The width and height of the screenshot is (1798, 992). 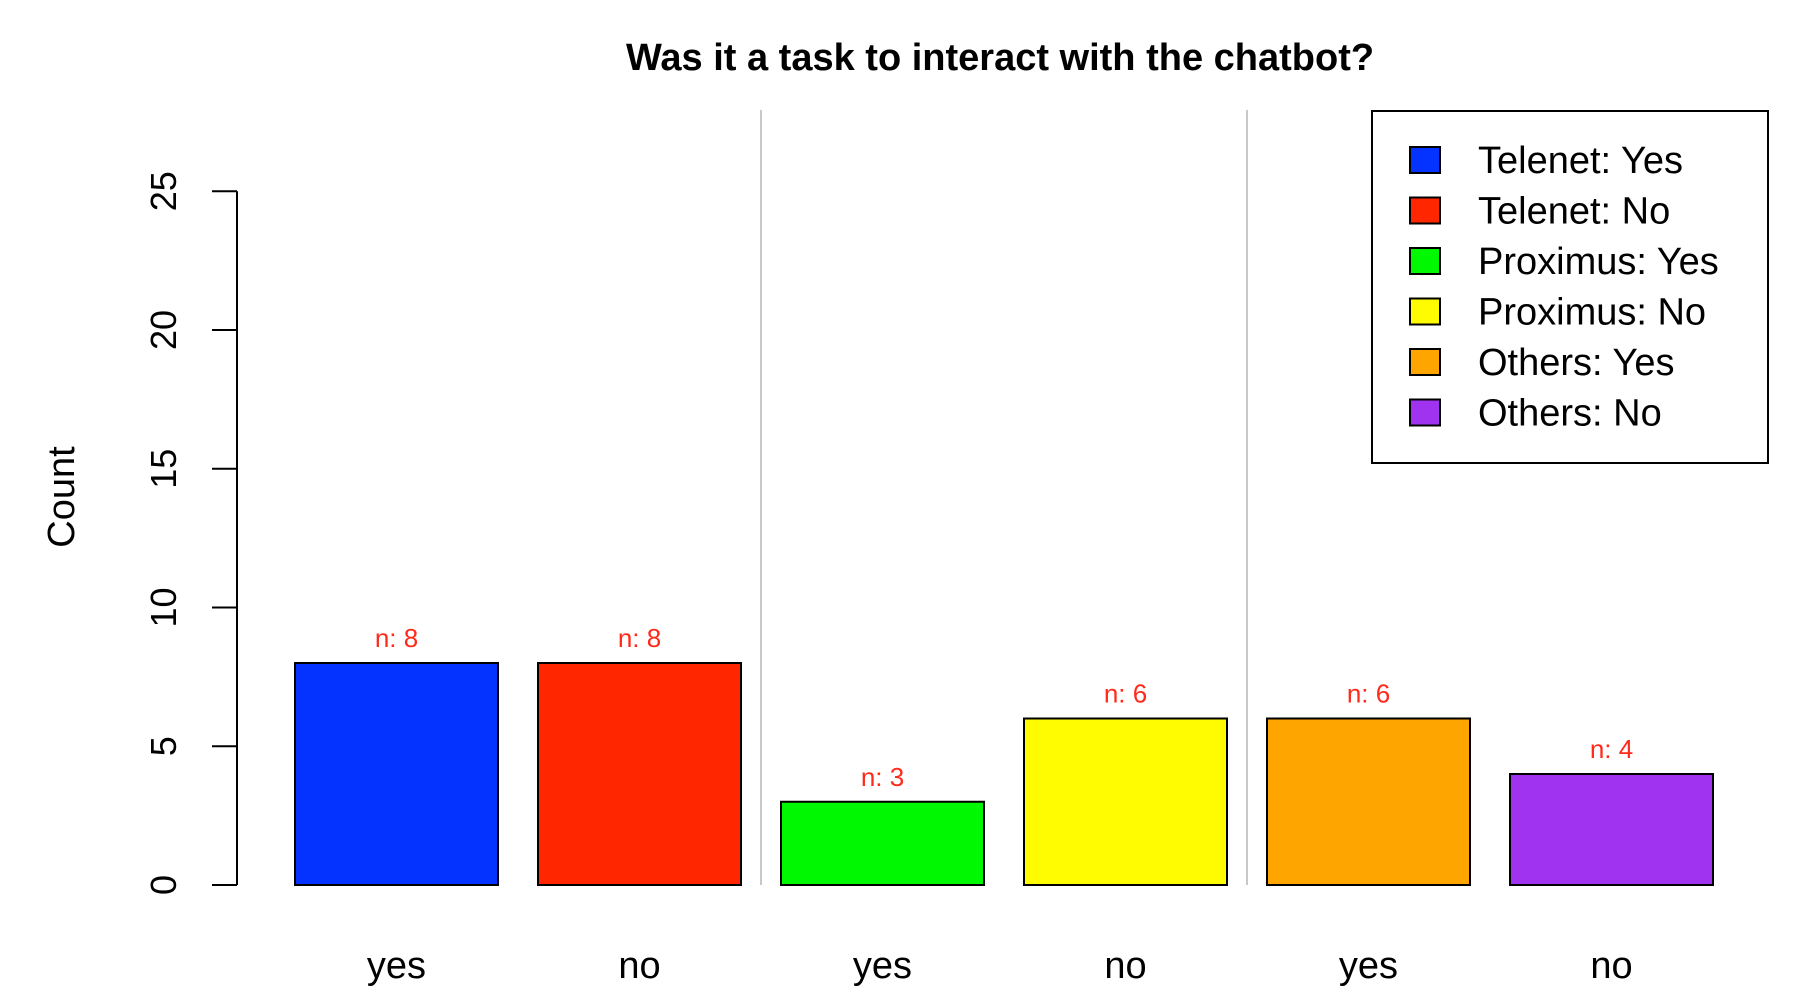 I want to click on legend-label: Others: Yes, so click(x=1576, y=363).